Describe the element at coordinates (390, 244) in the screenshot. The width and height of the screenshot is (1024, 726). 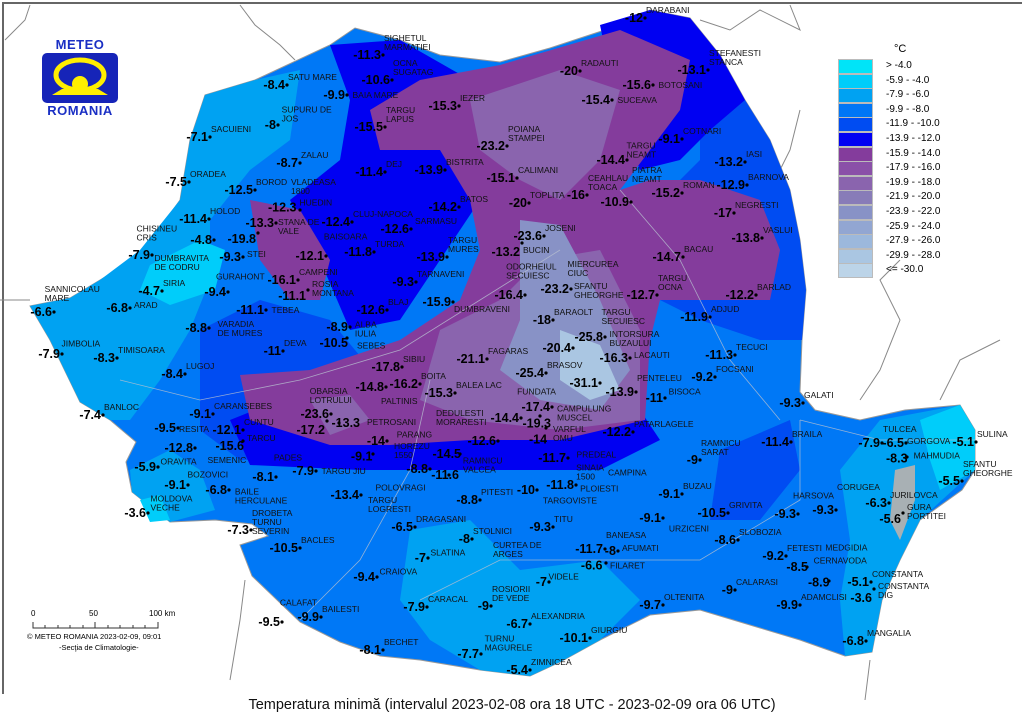
I see `station-name: TURDA` at that location.